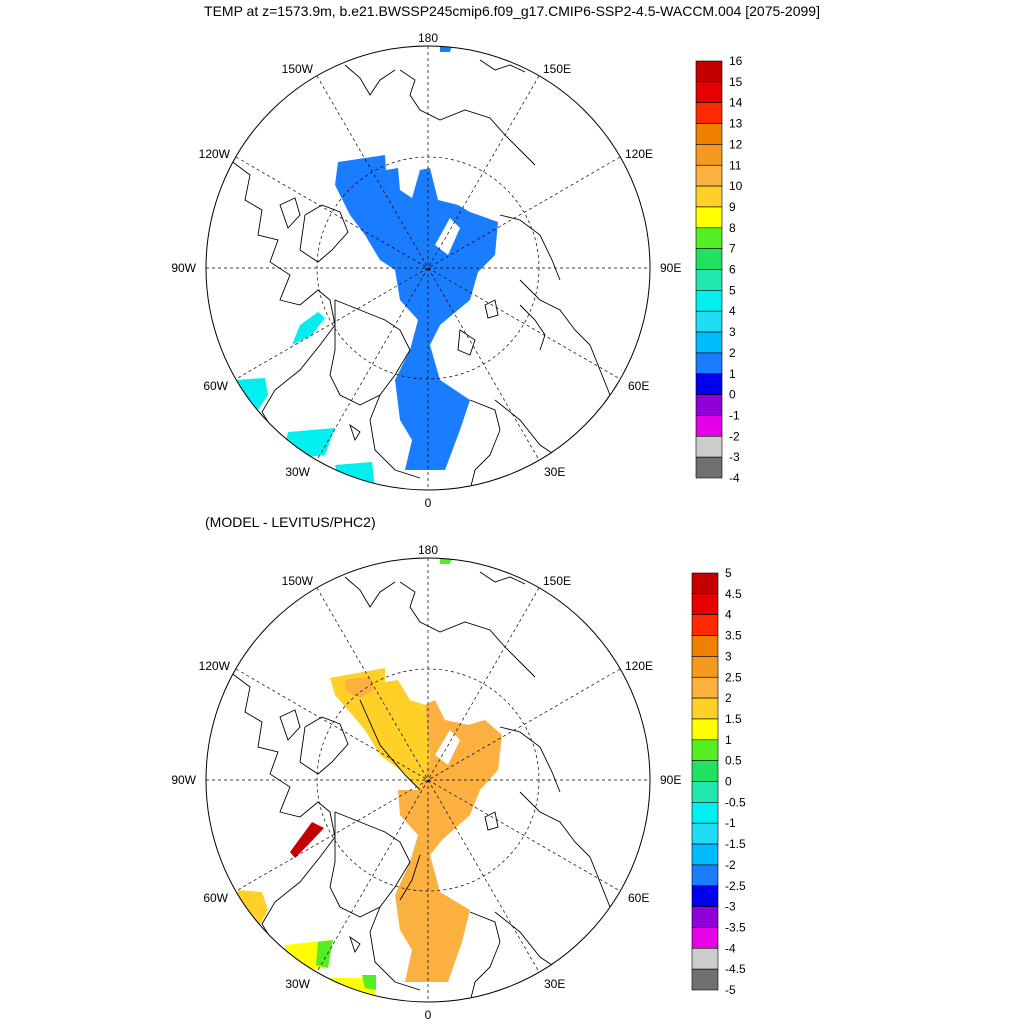  Describe the element at coordinates (732, 395) in the screenshot. I see `top-colorbar-tick-label: 0` at that location.